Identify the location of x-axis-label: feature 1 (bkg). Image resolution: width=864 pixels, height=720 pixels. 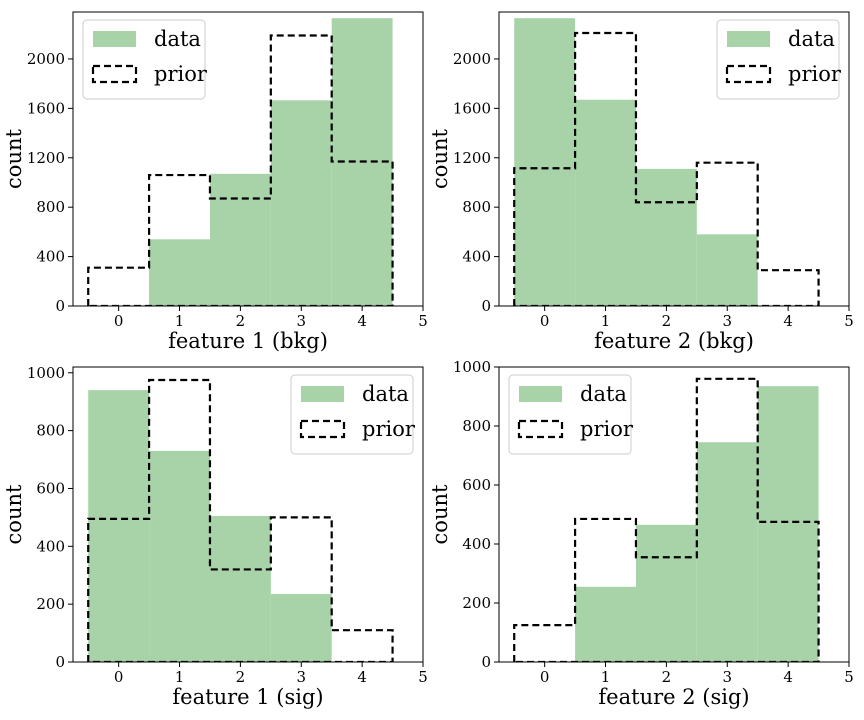
(248, 341).